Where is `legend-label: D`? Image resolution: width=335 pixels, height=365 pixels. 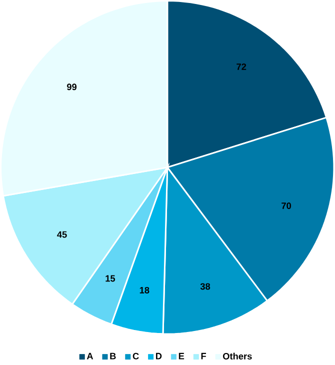 legend-label: D is located at coordinates (159, 356).